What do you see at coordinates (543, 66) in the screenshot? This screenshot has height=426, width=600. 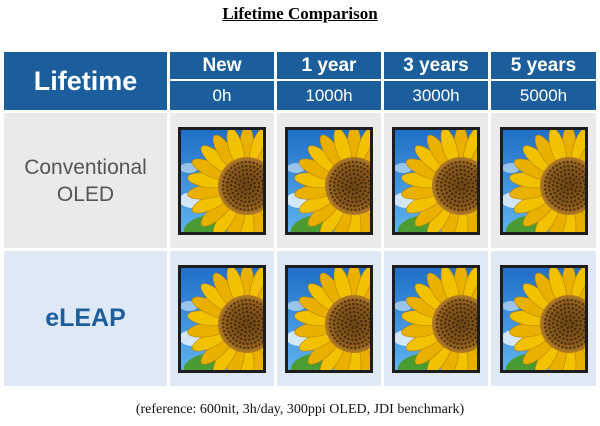 I see `period-header-5-years: 5 years` at bounding box center [543, 66].